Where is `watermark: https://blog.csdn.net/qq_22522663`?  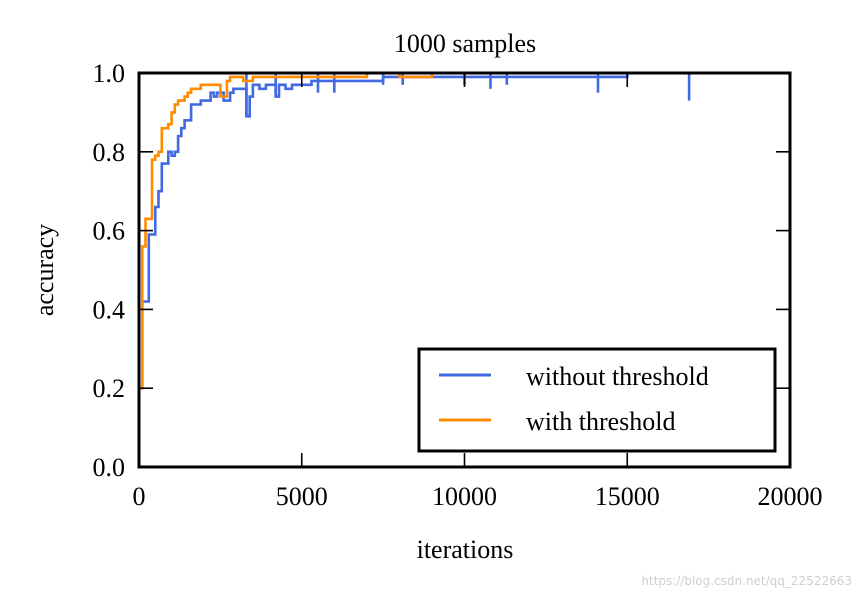
watermark: https://blog.csdn.net/qq_22522663 is located at coordinates (746, 581).